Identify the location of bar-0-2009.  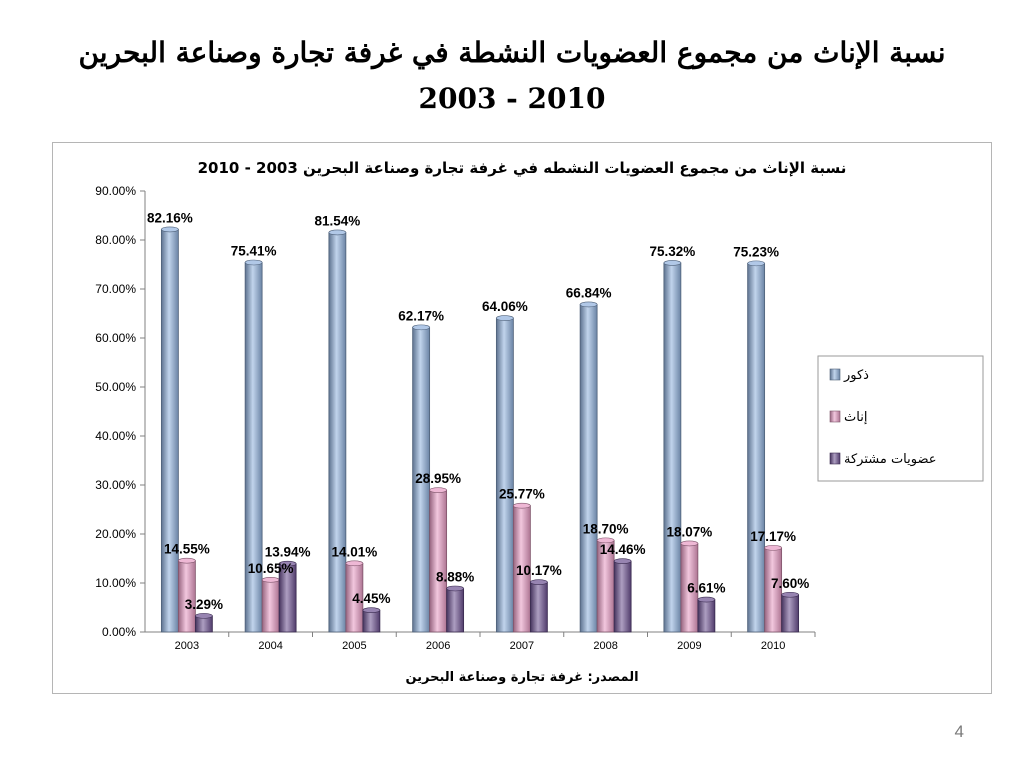
(672, 447).